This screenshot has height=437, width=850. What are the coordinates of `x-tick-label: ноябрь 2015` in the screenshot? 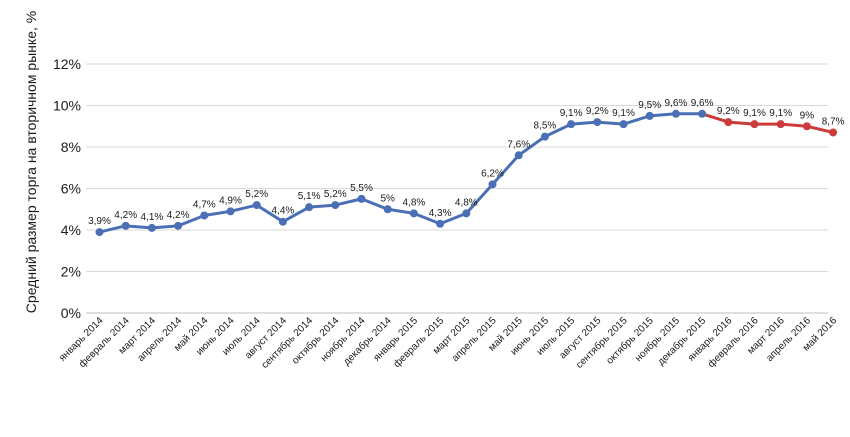 It's located at (658, 339).